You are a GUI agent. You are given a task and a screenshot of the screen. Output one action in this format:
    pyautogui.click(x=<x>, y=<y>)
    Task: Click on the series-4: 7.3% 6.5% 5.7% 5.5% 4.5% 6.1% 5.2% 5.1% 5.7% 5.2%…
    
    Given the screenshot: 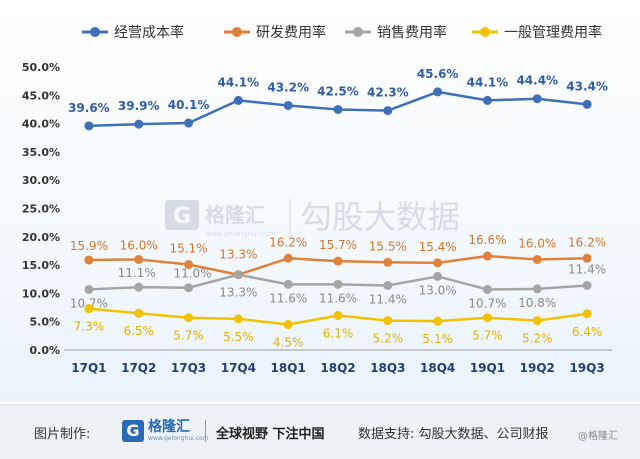 What is the action you would take?
    pyautogui.click(x=338, y=327)
    